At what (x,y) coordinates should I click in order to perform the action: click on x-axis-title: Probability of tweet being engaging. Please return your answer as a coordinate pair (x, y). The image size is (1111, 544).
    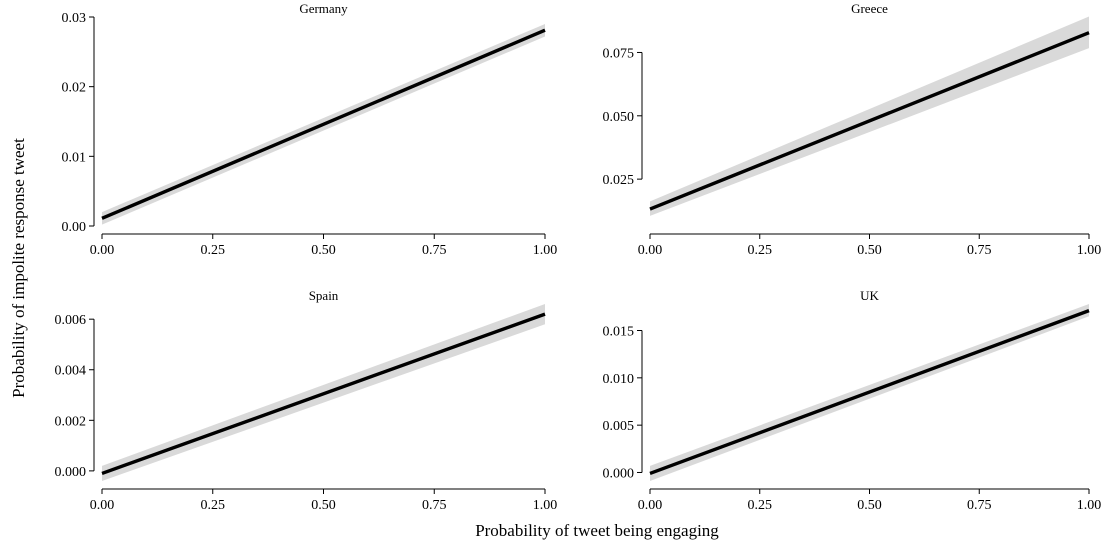
    Looking at the image, I should click on (597, 530).